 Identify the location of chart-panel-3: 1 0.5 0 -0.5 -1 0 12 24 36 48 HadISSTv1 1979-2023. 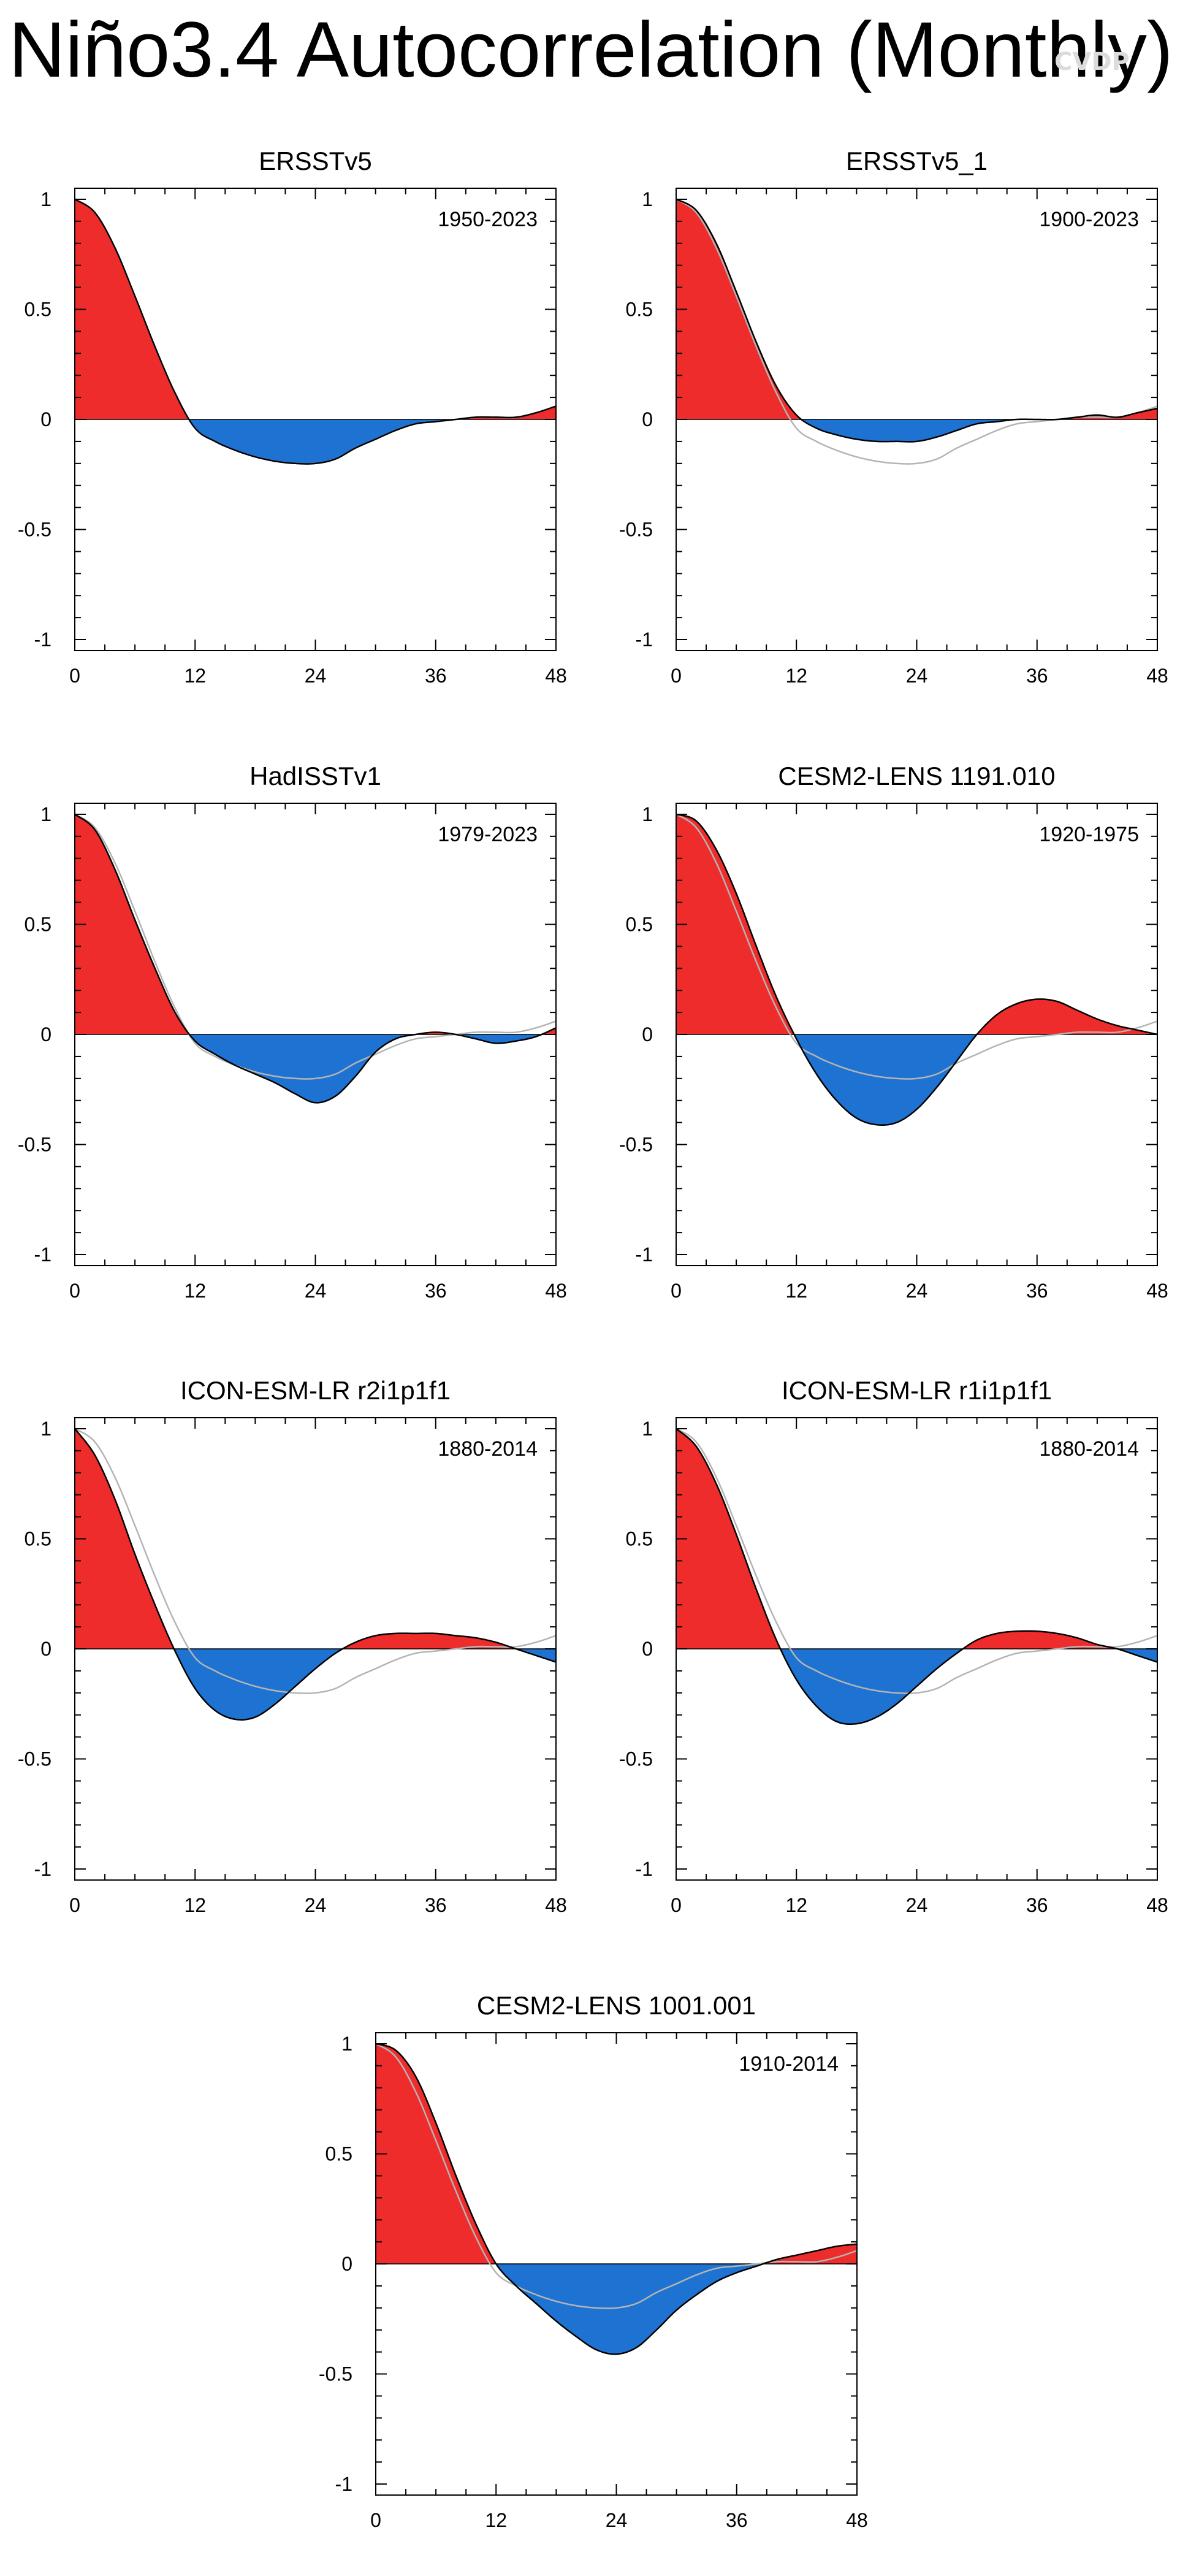
(292, 1032).